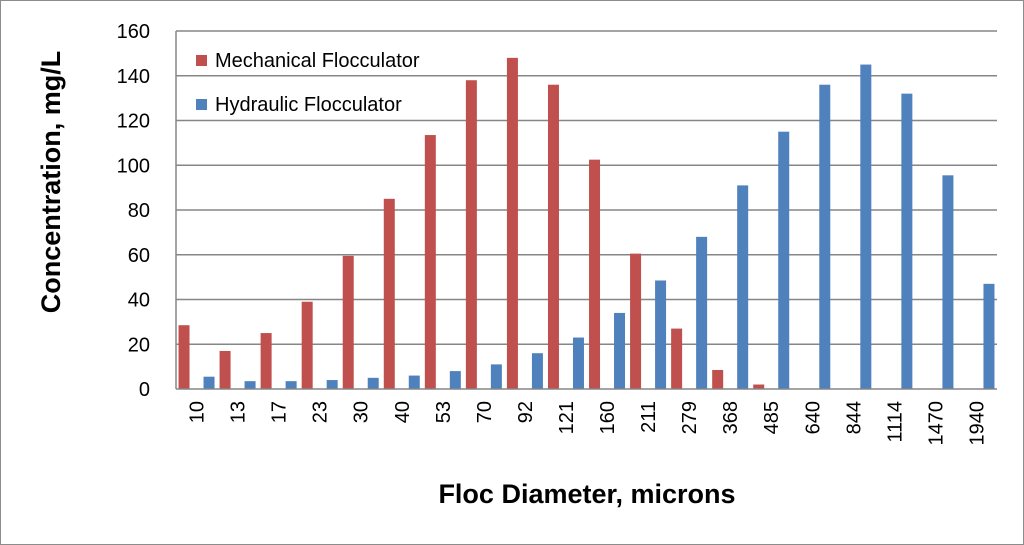 This screenshot has height=545, width=1024. I want to click on x-tick-label: 92, so click(526, 412).